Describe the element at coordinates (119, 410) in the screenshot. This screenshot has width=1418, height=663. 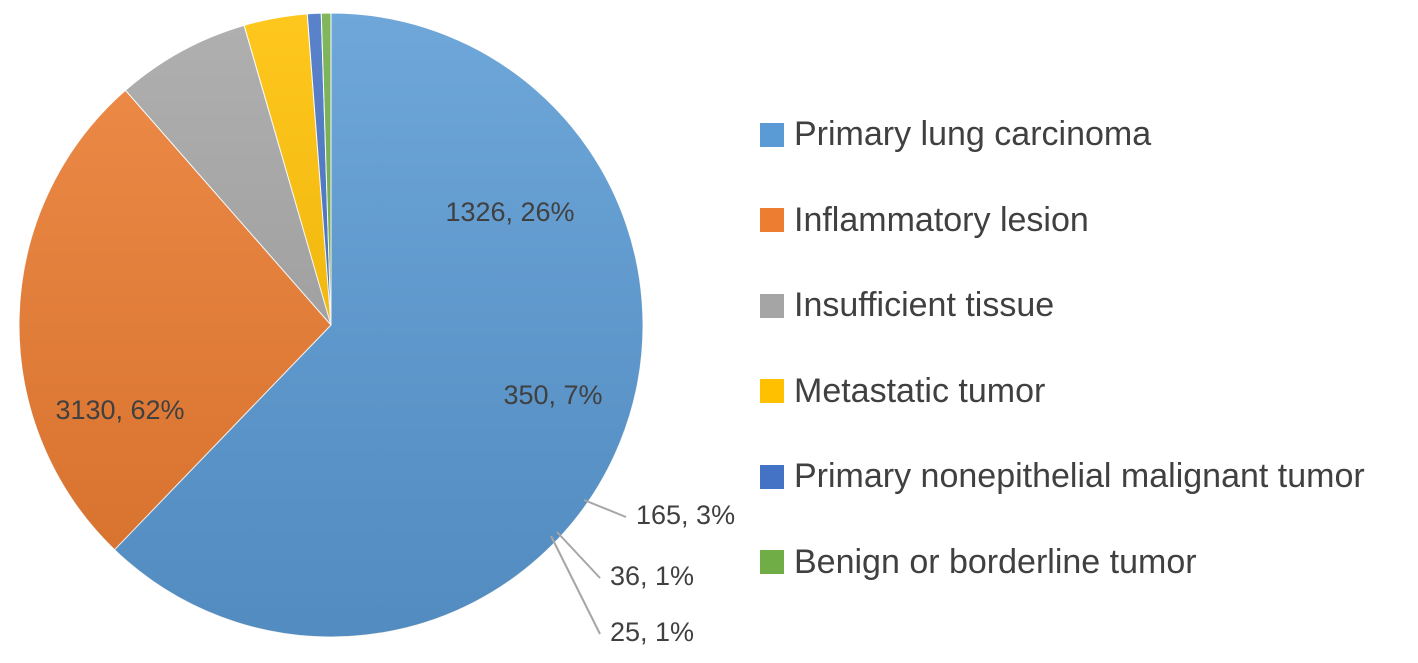
I see `data-label-primary-lung-carcinoma: 3130, 62%` at that location.